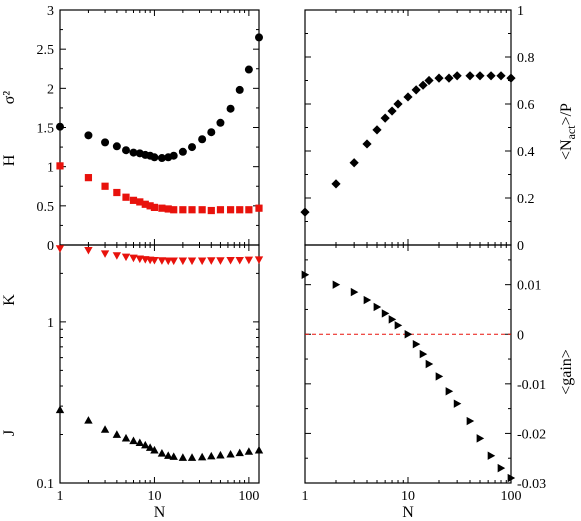 The width and height of the screenshot is (581, 521). What do you see at coordinates (50, 246) in the screenshot?
I see `sigma2-y-tick-label: 0` at bounding box center [50, 246].